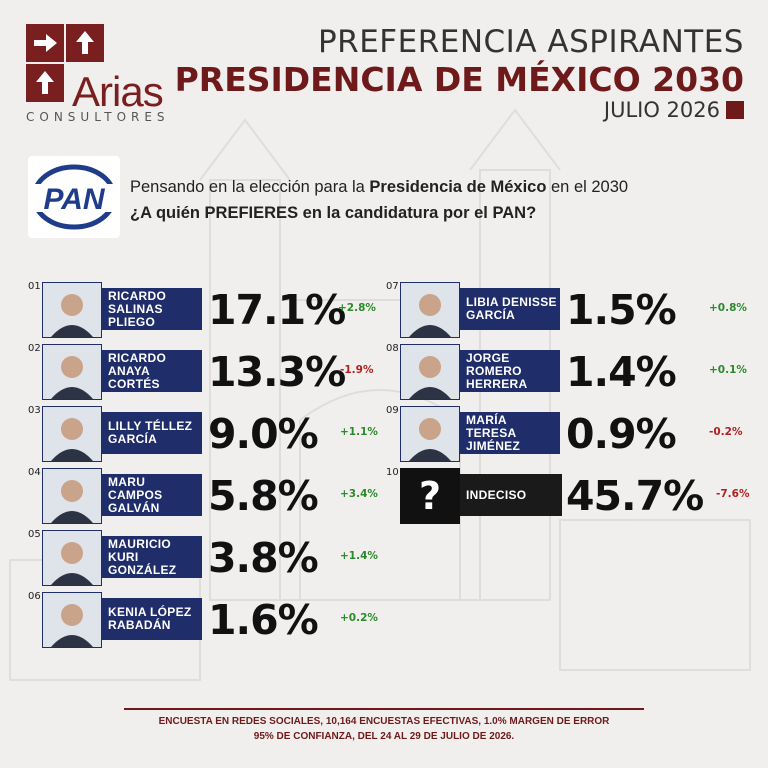 The width and height of the screenshot is (768, 768). Describe the element at coordinates (510, 433) in the screenshot. I see `candidate-name: MARÍA TERESA JIMÉNEZ` at that location.